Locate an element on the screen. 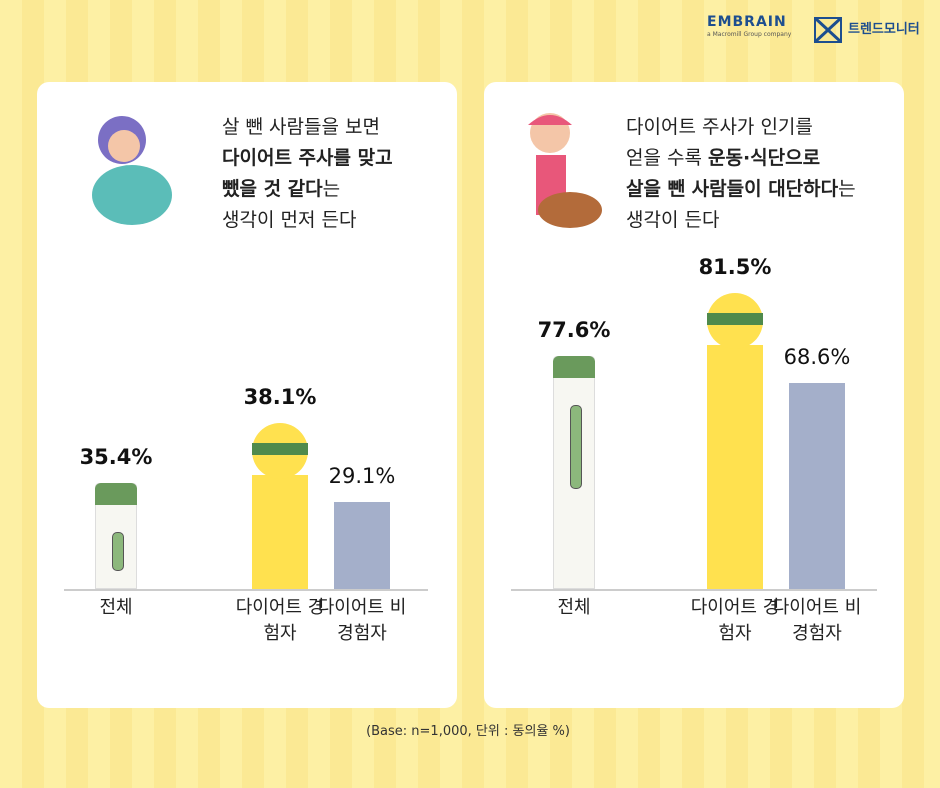 The width and height of the screenshot is (940, 788). title-line: 다이어트 주사를 맞고 is located at coordinates (307, 158).